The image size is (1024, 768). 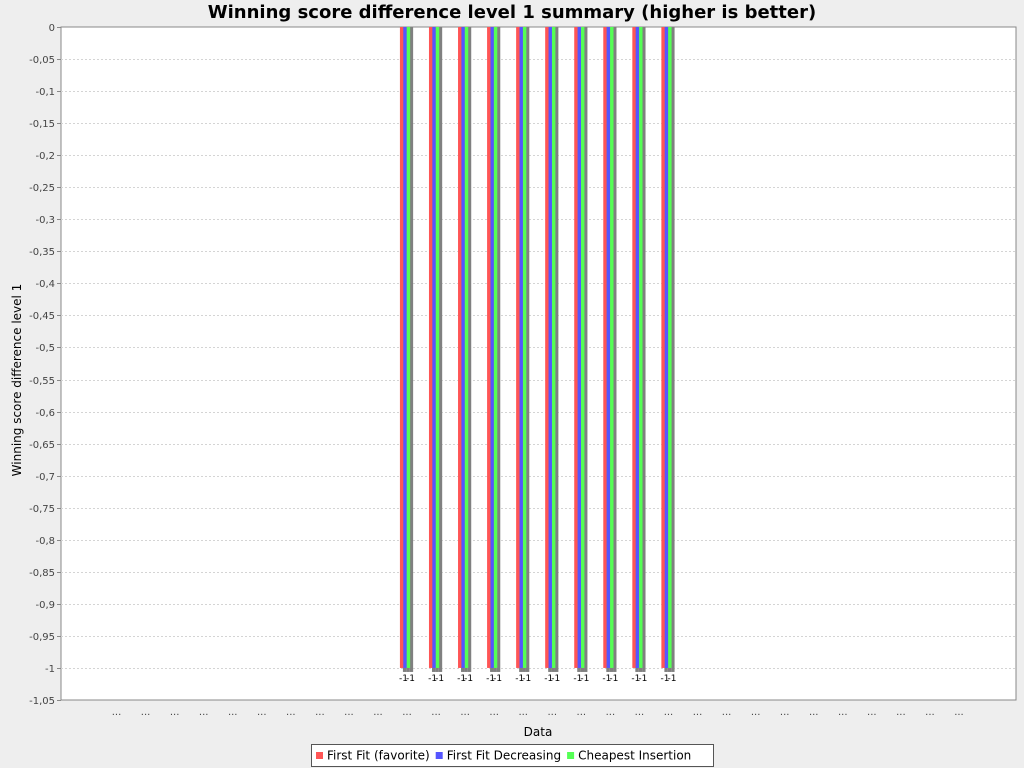 What do you see at coordinates (45, 284) in the screenshot?
I see `y-tick-label: -0,4` at bounding box center [45, 284].